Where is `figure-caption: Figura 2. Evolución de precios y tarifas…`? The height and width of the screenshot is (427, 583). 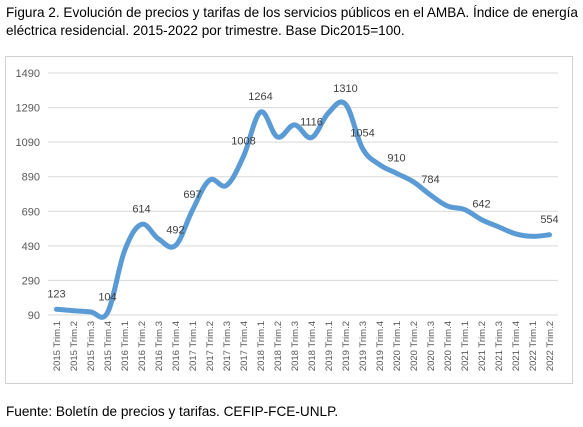
figure-caption: Figura 2. Evolución de precios y tarifas… is located at coordinates (292, 22).